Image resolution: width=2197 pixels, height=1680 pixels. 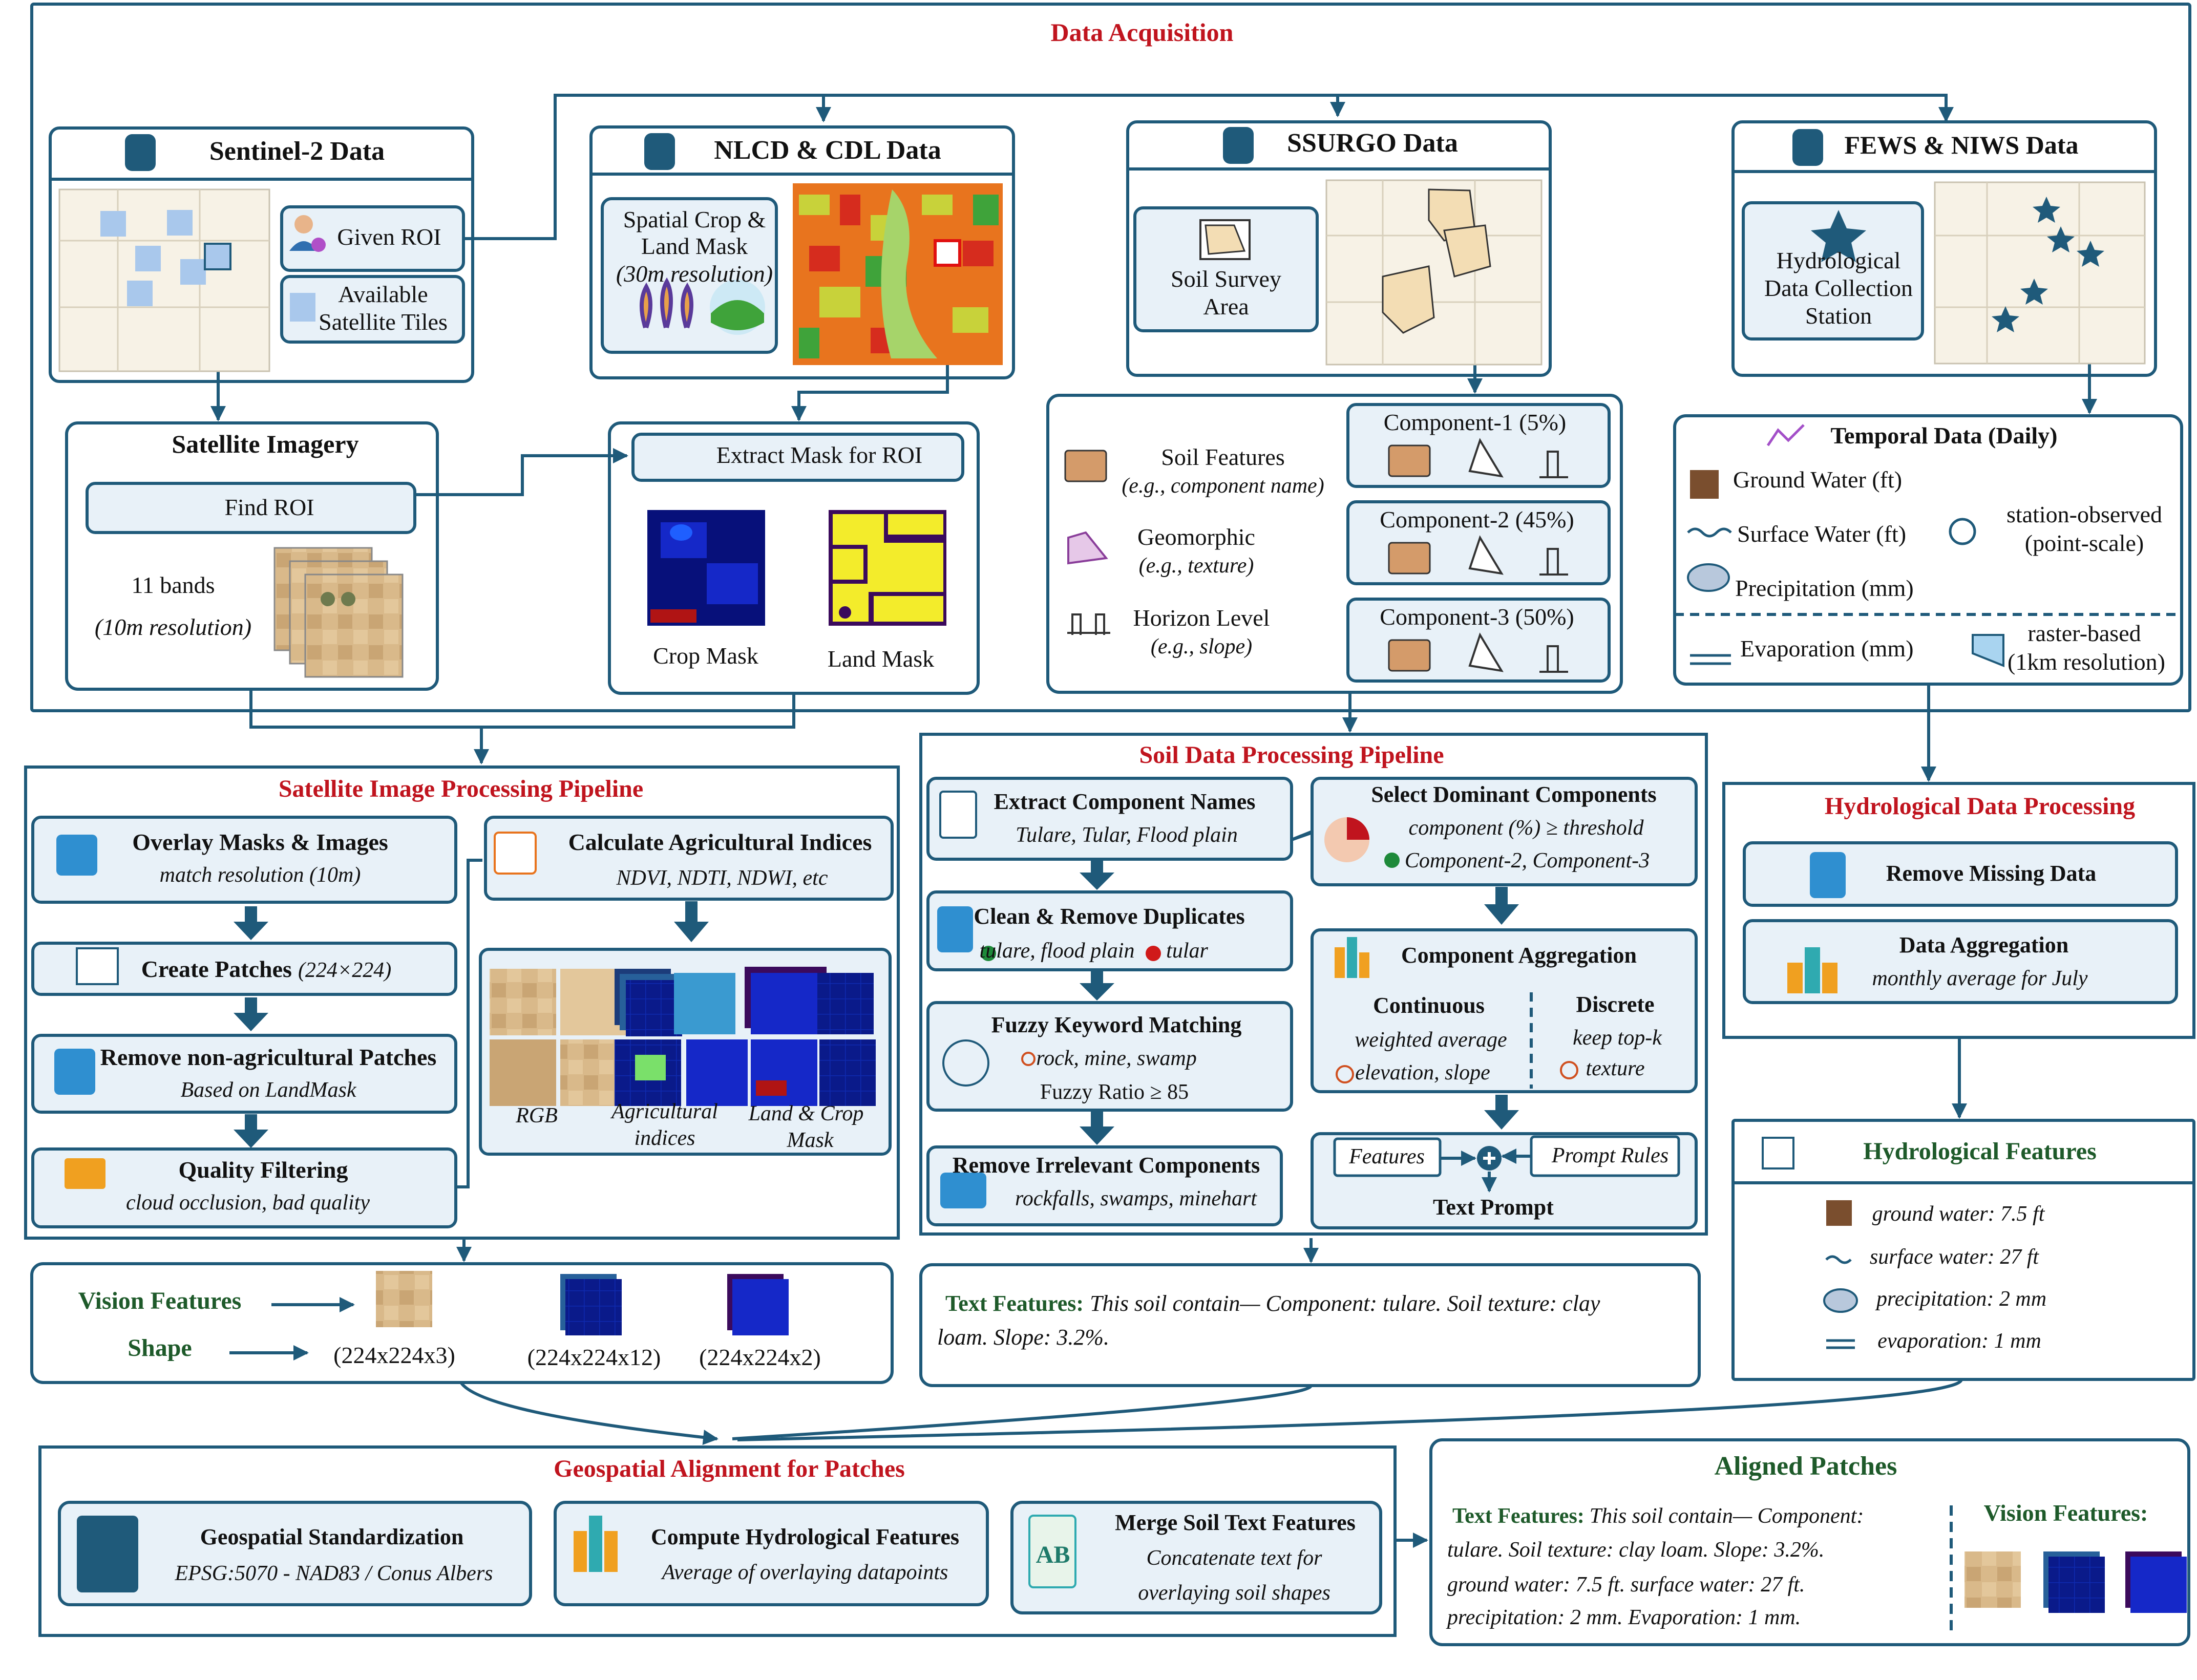 I want to click on lc-label-1: Land & Crop, so click(x=806, y=1113).